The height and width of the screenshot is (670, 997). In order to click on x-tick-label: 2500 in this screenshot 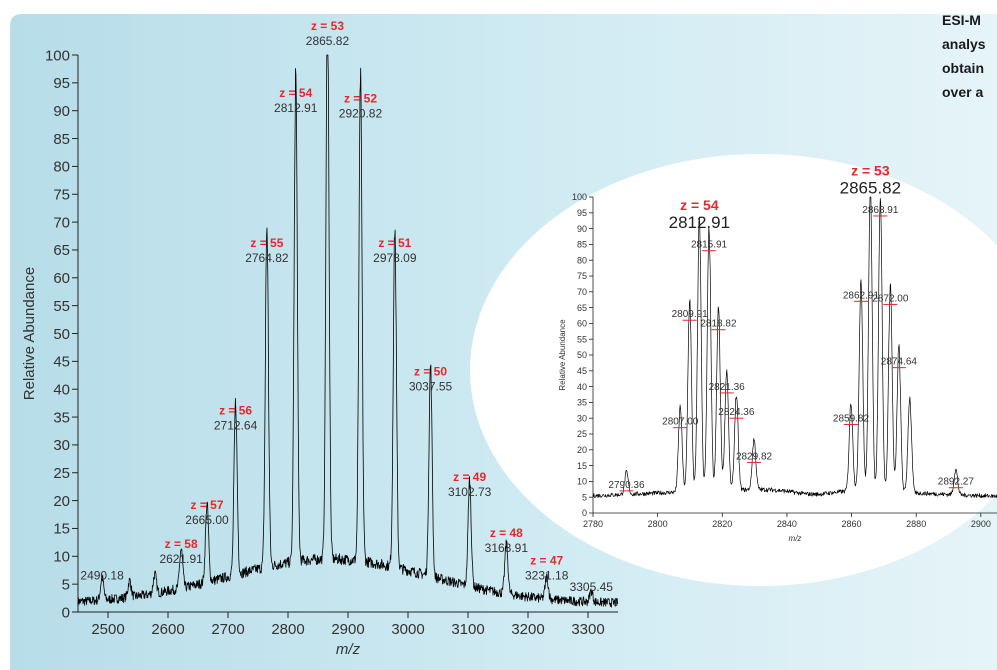, I will do `click(107, 629)`.